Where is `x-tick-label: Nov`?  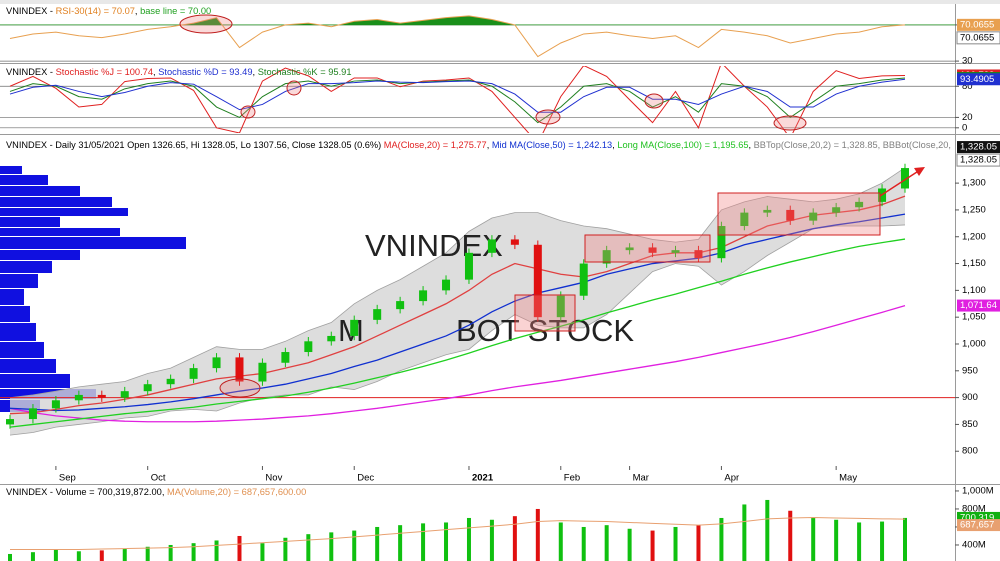
x-tick-label: Nov is located at coordinates (273, 478).